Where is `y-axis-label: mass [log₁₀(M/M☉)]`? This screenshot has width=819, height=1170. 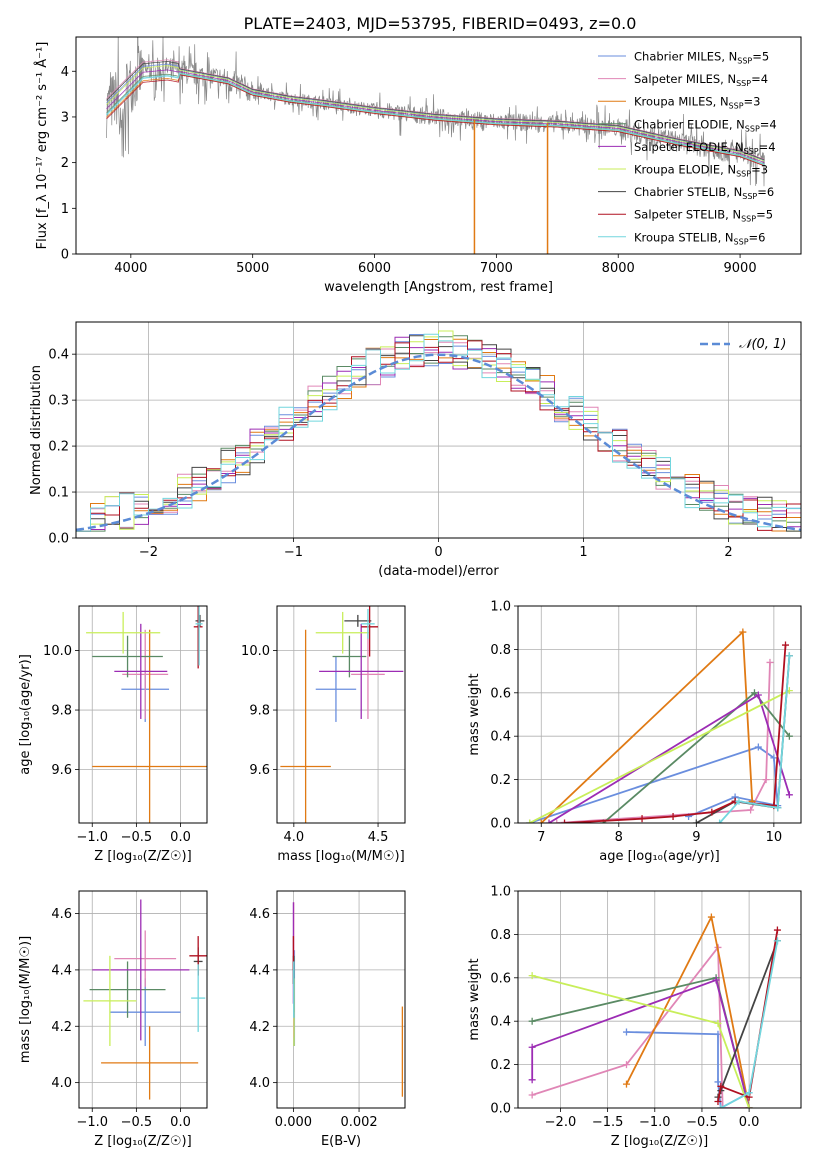 y-axis-label: mass [log₁₀(M/M☉)] is located at coordinates (25, 999).